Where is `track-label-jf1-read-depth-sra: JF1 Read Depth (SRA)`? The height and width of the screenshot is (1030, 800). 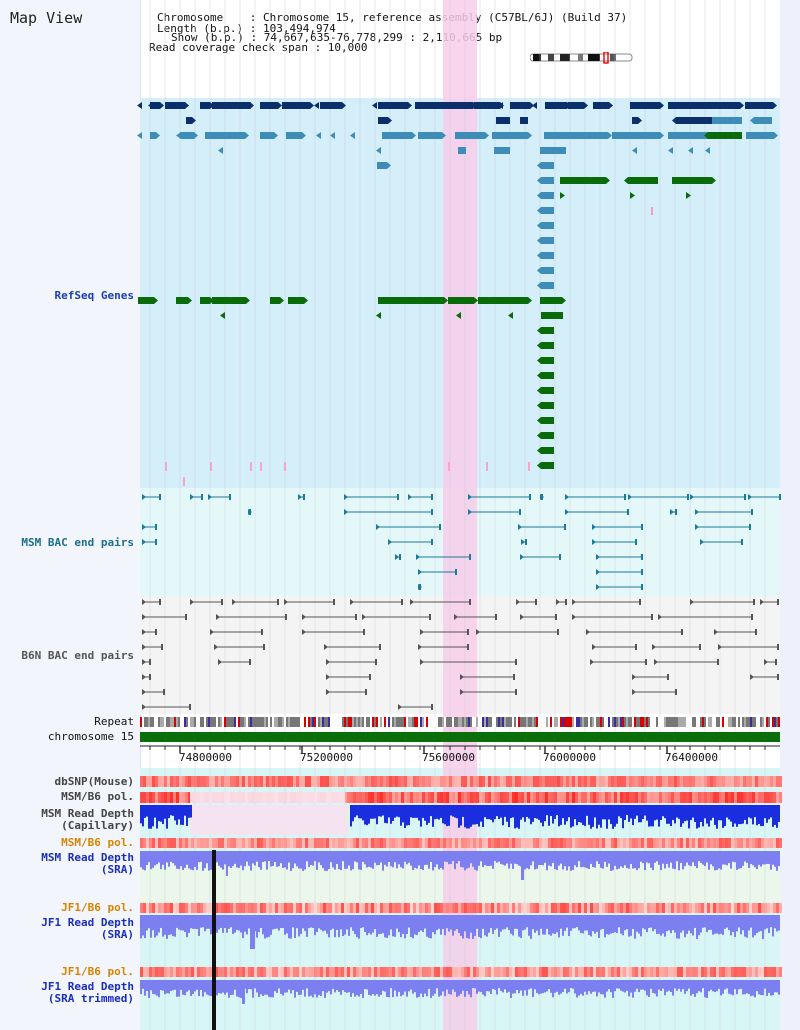 track-label-jf1-read-depth-sra: JF1 Read Depth (SRA) is located at coordinates (87, 928).